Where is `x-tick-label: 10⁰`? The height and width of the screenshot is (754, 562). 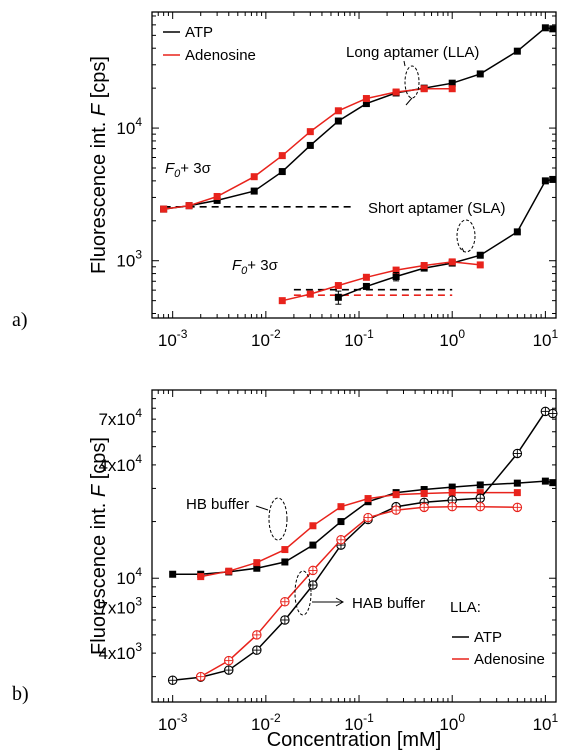 x-tick-label: 10⁰ is located at coordinates (452, 338).